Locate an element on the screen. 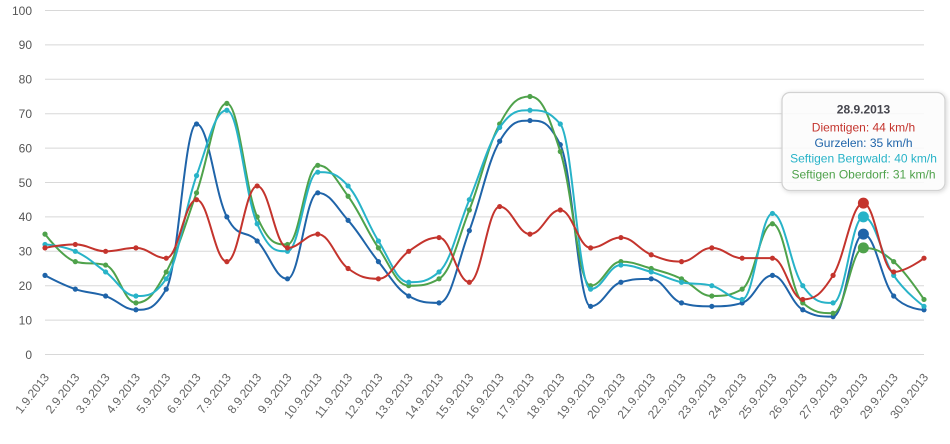  svg-text: 30 is located at coordinates (26, 252).